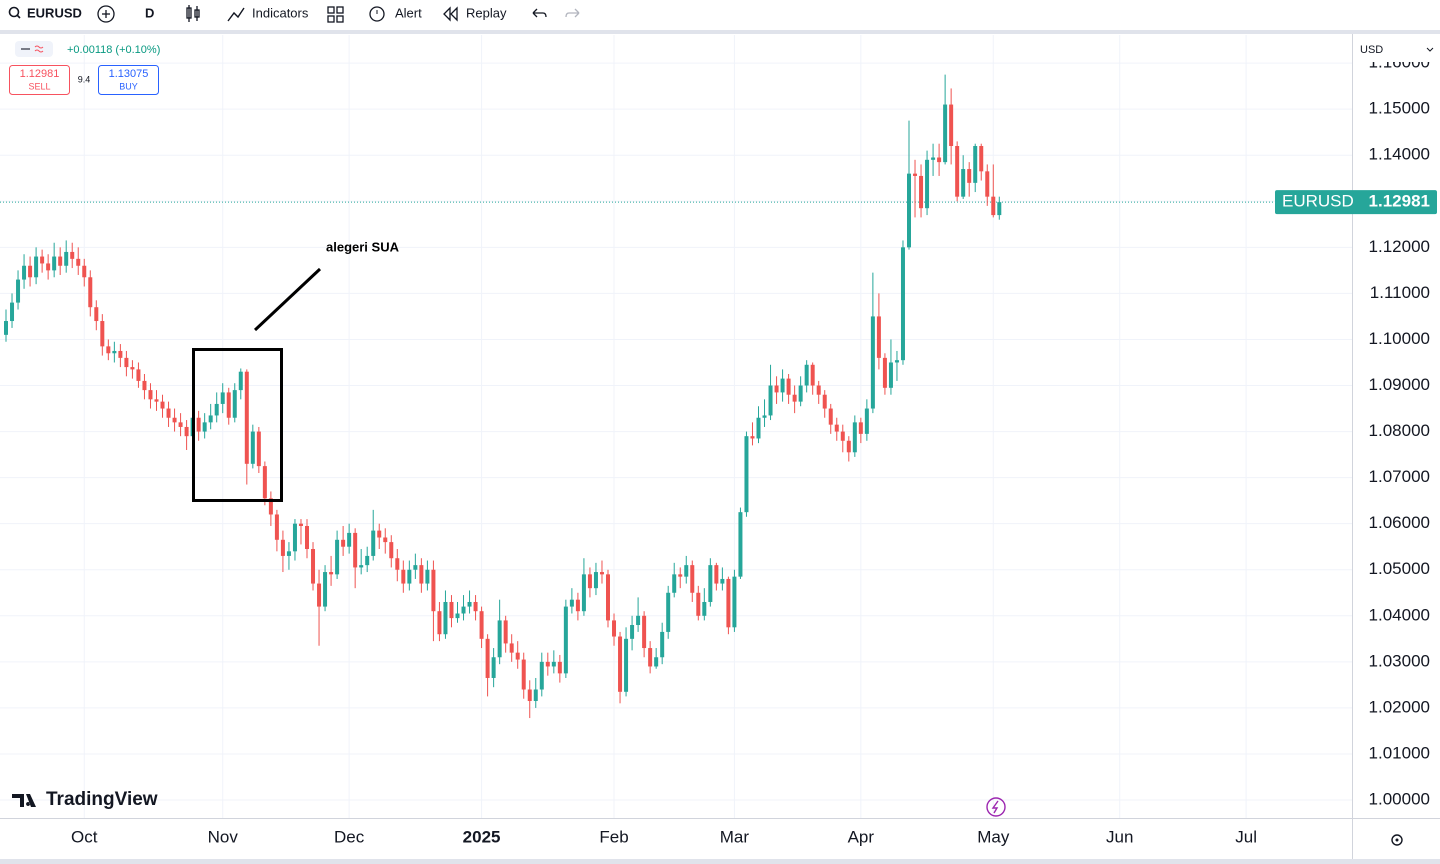  Describe the element at coordinates (1399, 384) in the screenshot. I see `y-tick-label: 1.09000` at that location.